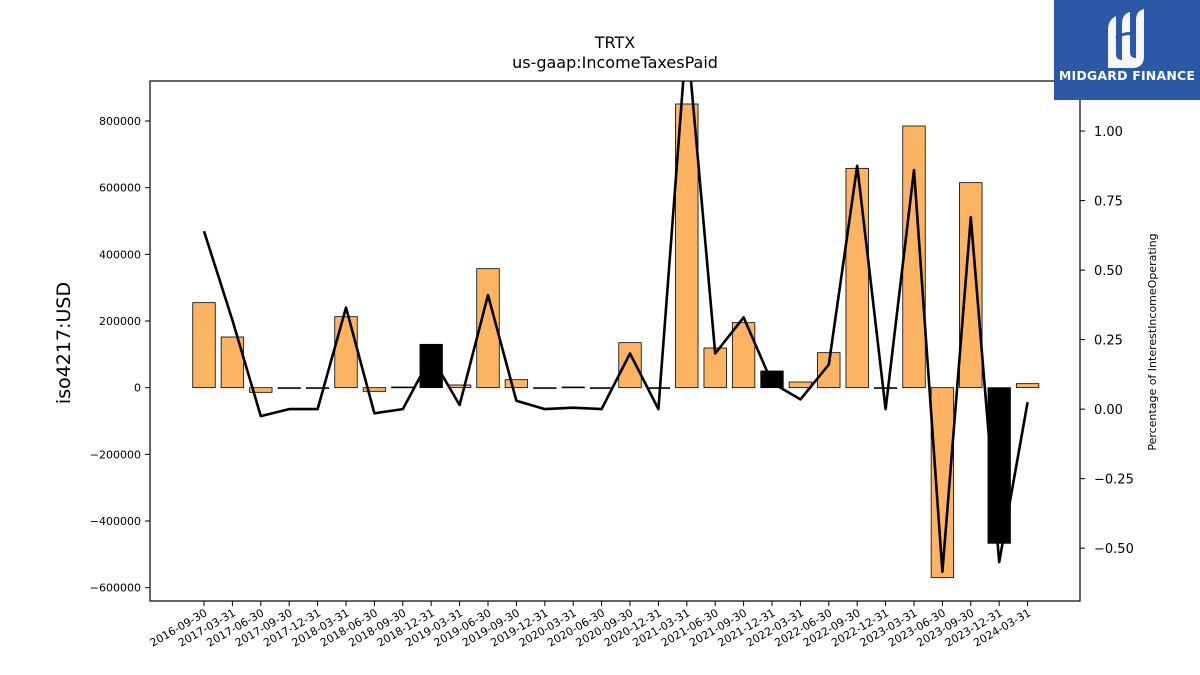  What do you see at coordinates (120, 121) in the screenshot?
I see `y-tick-label: 800000` at bounding box center [120, 121].